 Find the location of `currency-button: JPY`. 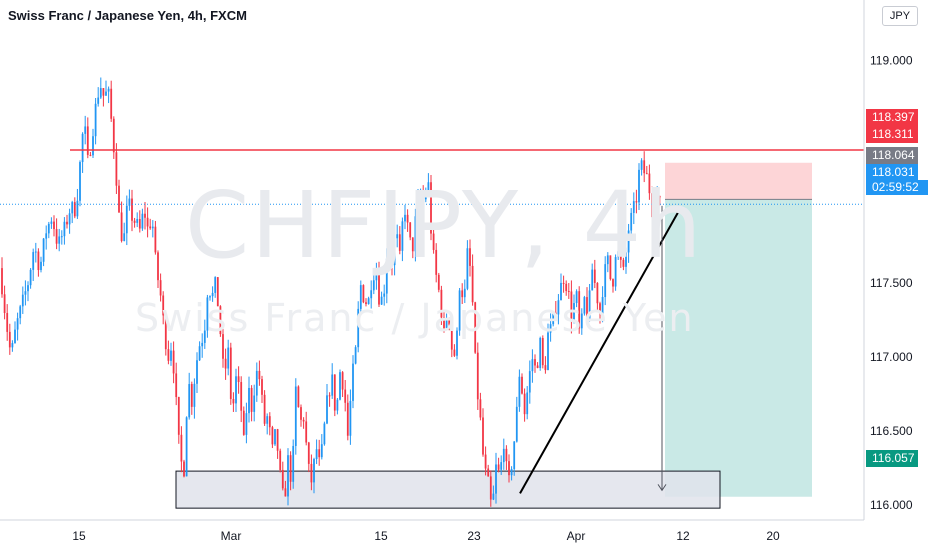

currency-button: JPY is located at coordinates (900, 16).